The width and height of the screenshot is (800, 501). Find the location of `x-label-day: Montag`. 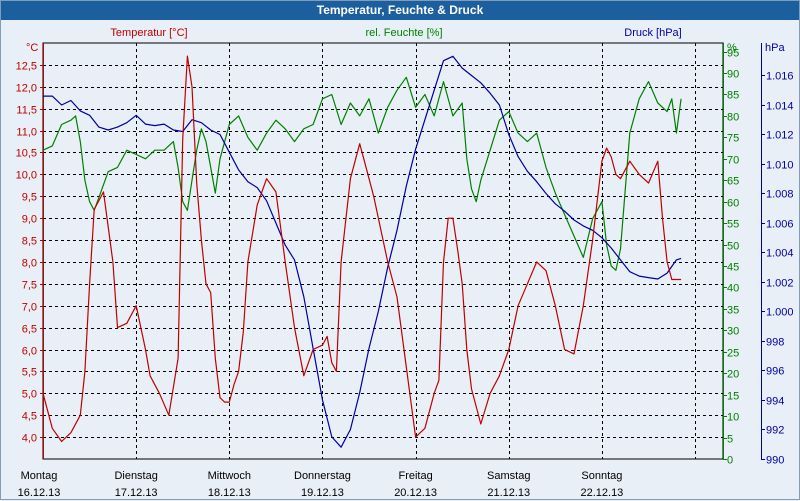

x-label-day: Montag is located at coordinates (39, 476).